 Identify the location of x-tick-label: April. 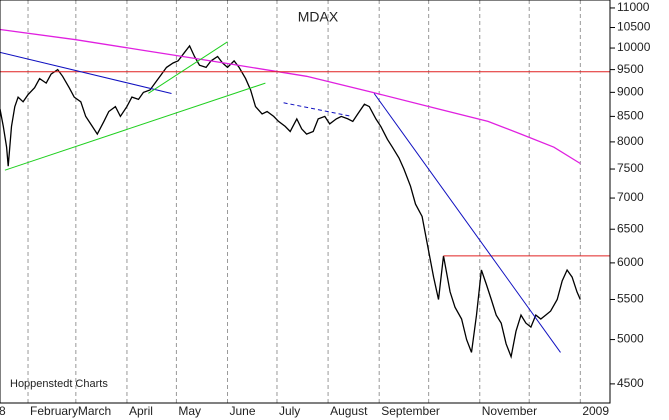
(141, 411).